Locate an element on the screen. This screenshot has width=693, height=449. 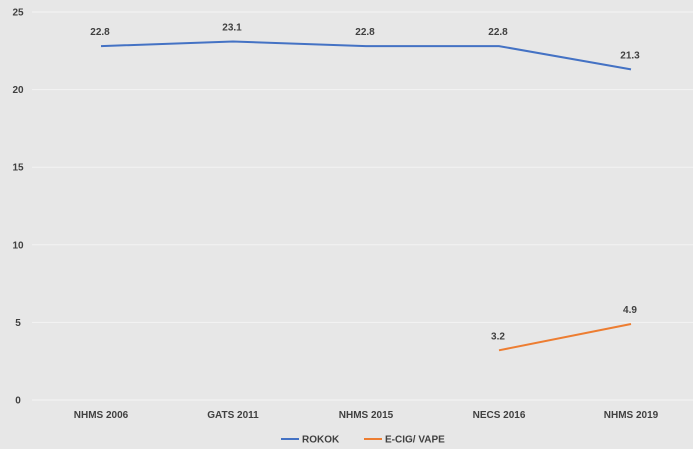
y-tick-label: 5 is located at coordinates (18, 323).